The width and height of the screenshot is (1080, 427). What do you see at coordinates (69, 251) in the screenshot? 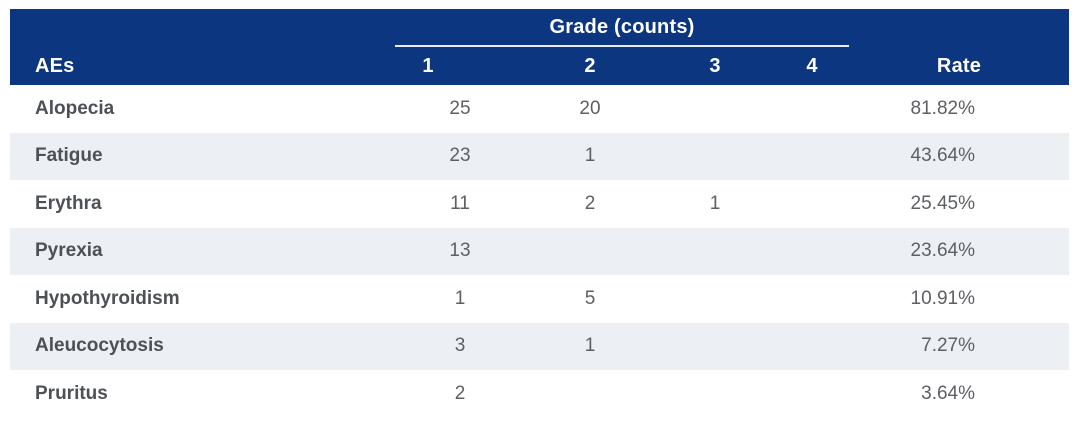
I see `ae-name: Pyrexia` at bounding box center [69, 251].